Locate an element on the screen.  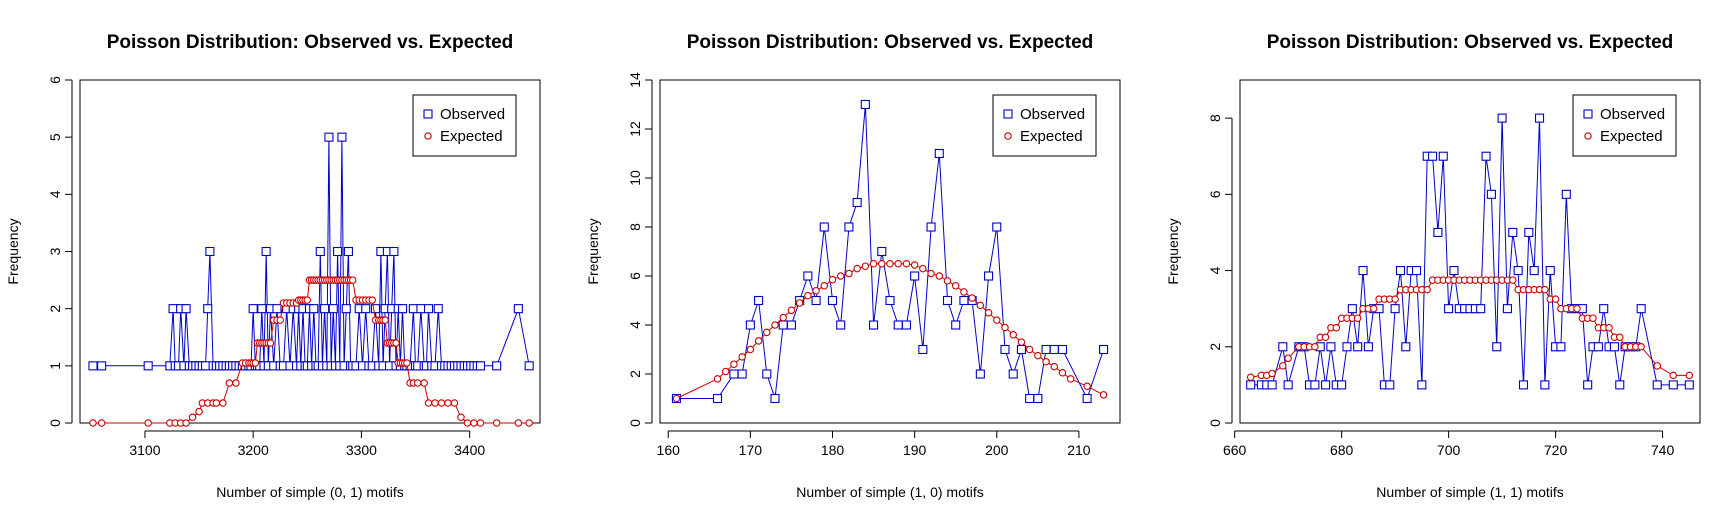
legend: Observed Expected is located at coordinates (1044, 125).